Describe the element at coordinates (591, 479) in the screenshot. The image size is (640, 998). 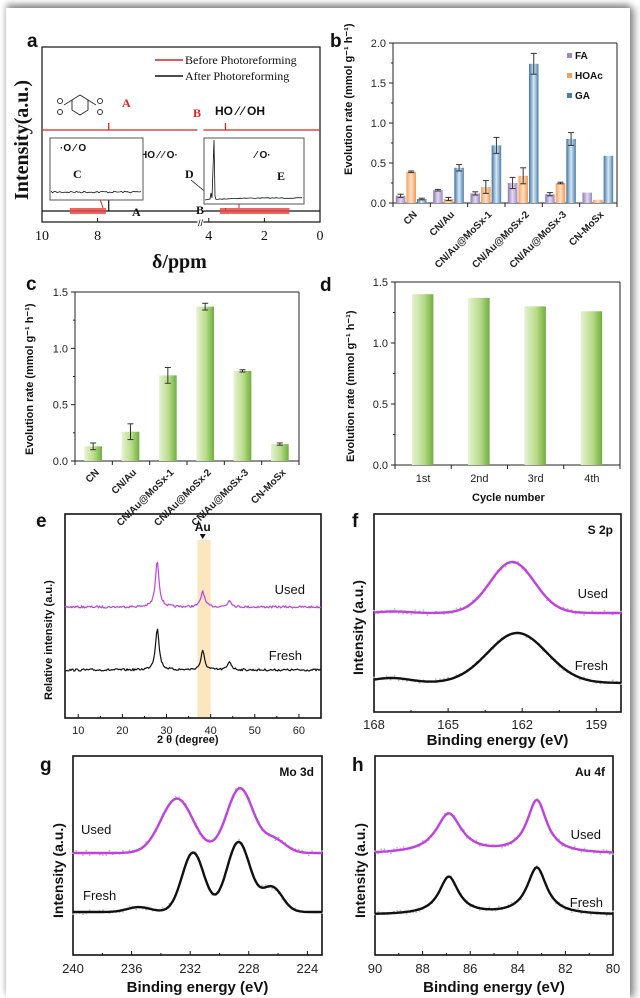
I see `x-tick-label: 4th` at that location.